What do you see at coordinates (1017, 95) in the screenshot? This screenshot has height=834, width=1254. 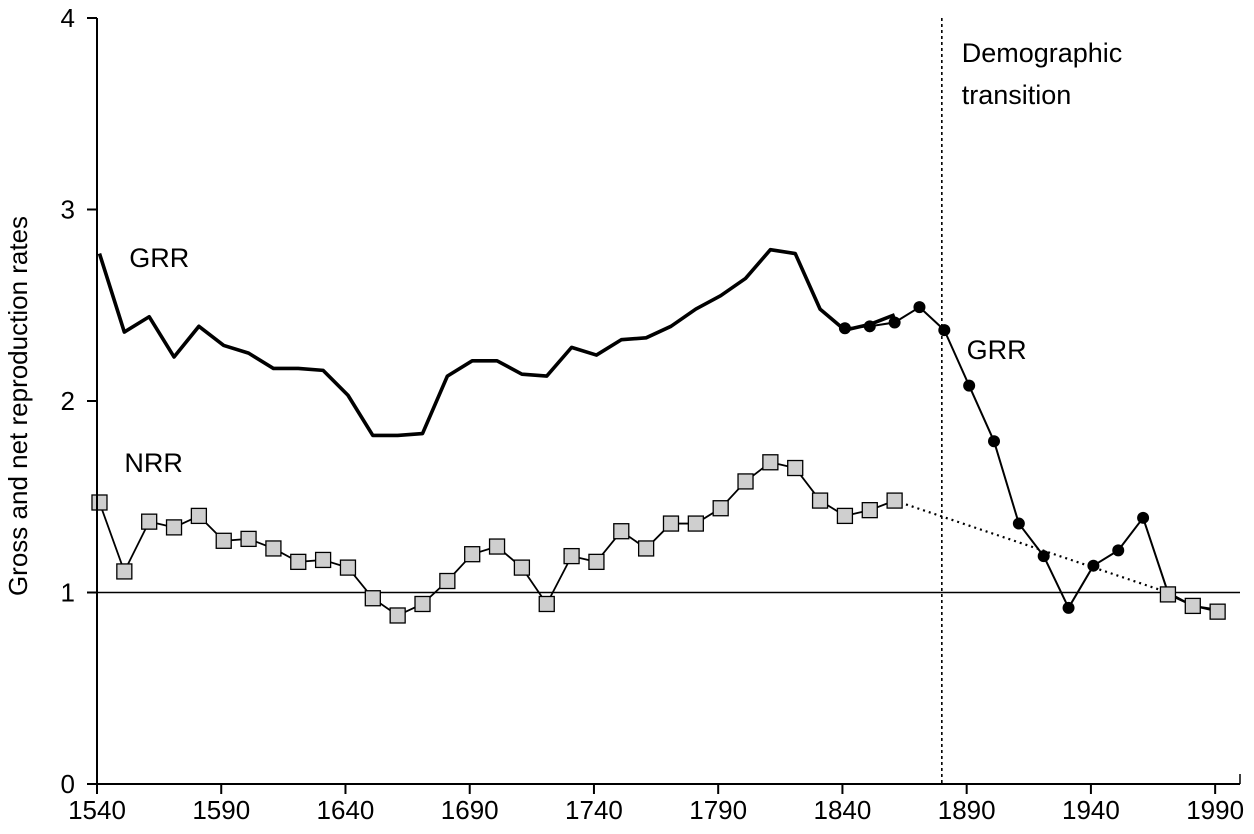 I see `annotation-4: transition` at bounding box center [1017, 95].